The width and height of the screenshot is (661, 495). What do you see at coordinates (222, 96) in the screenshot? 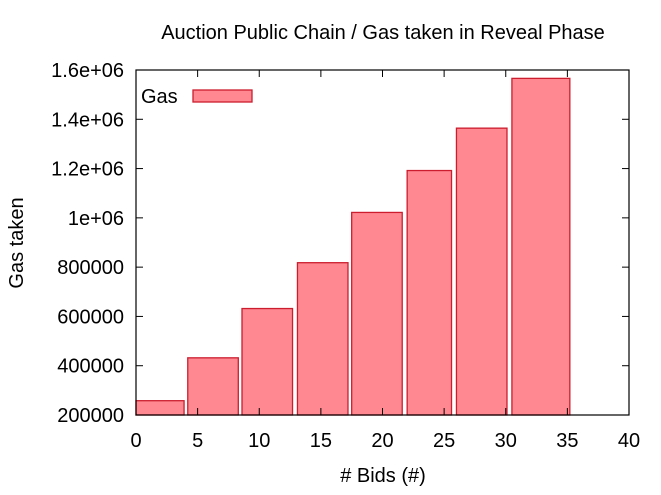
I see `legend-swatch` at bounding box center [222, 96].